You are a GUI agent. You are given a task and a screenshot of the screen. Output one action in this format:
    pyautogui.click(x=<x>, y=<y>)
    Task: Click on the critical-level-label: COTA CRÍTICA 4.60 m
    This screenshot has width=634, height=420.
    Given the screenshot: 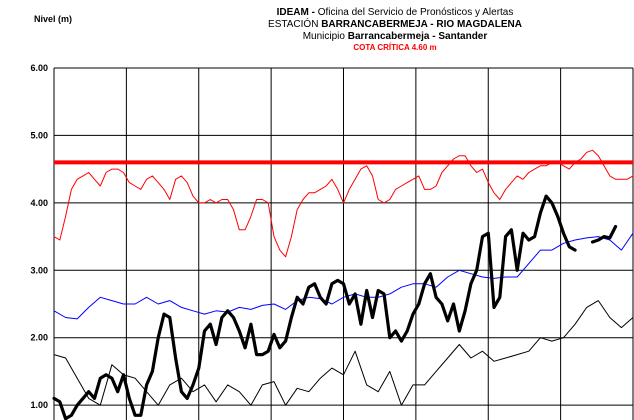 What is the action you would take?
    pyautogui.click(x=394, y=47)
    